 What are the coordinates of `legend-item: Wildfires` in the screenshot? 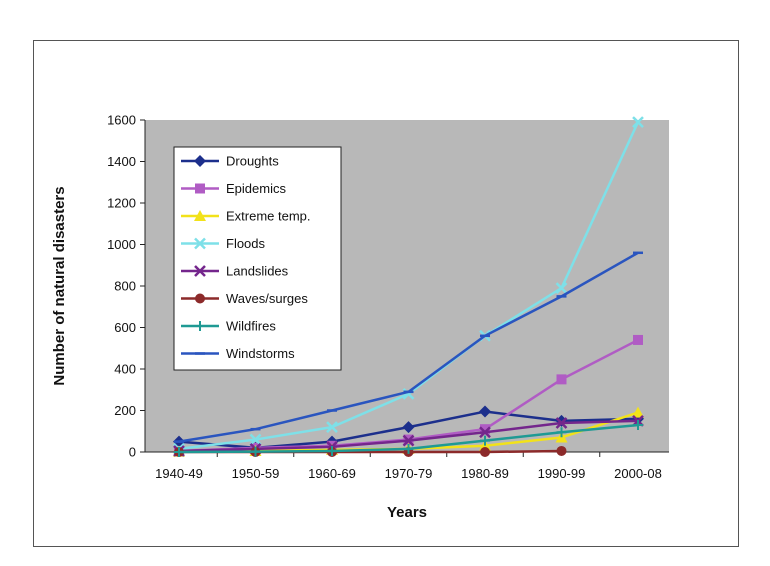 It's located at (228, 326).